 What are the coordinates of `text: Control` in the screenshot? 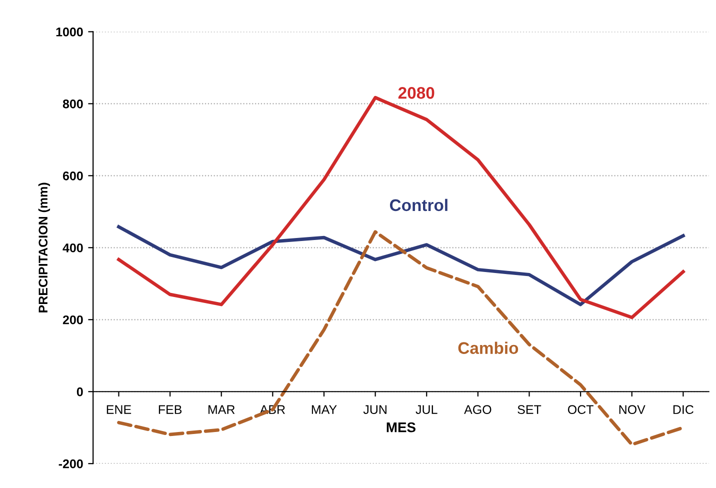 It's located at (419, 205).